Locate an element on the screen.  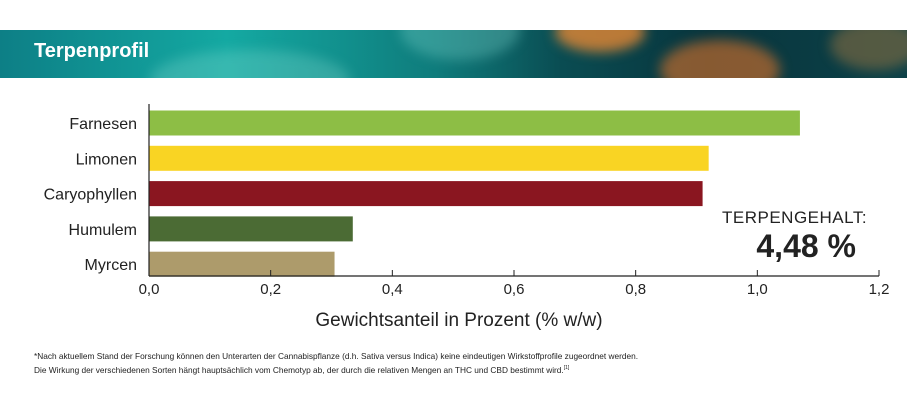
x-tick-label: 0,2 is located at coordinates (270, 289).